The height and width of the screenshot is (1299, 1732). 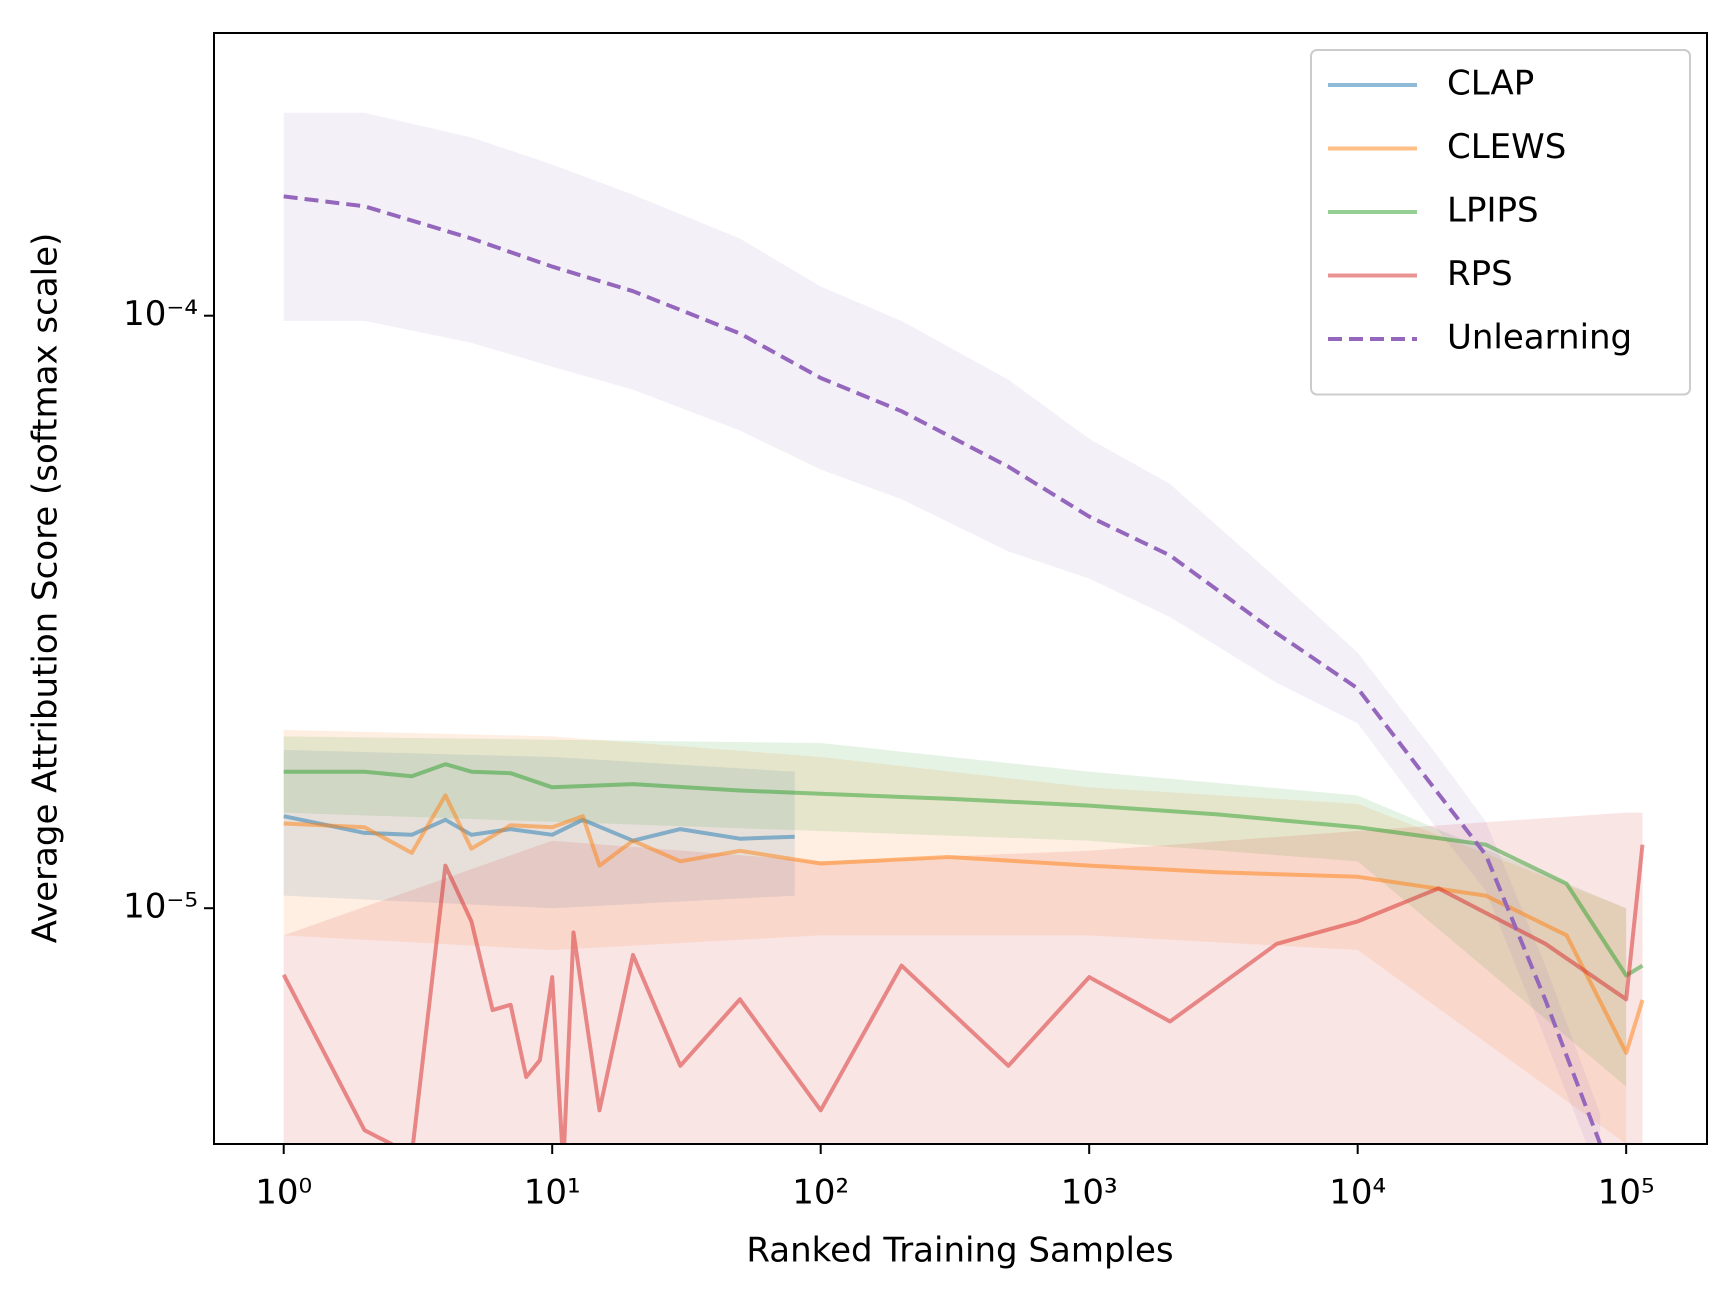 What do you see at coordinates (552, 1193) in the screenshot?
I see `x-tick-label: 10¹` at bounding box center [552, 1193].